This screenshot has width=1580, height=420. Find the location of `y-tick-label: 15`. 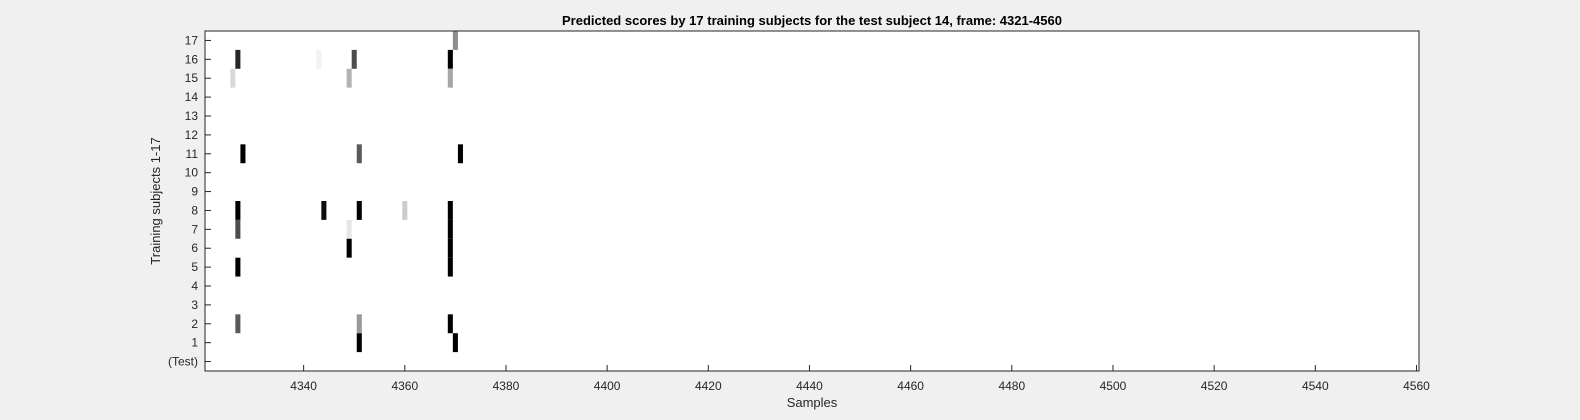

y-tick-label: 15 is located at coordinates (192, 78).